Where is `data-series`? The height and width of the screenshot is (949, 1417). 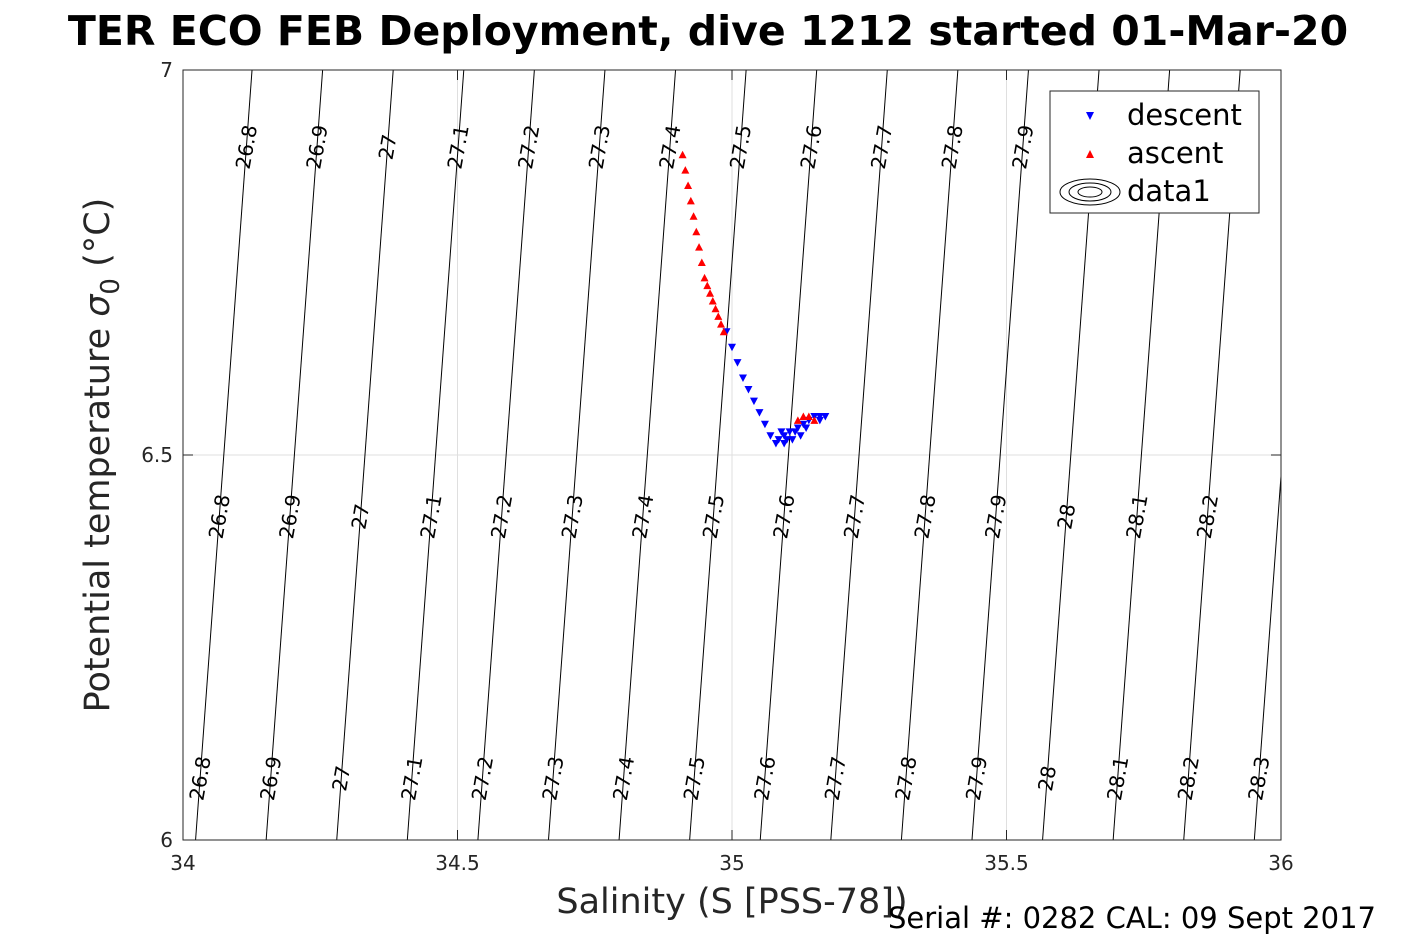 data-series is located at coordinates (754, 299).